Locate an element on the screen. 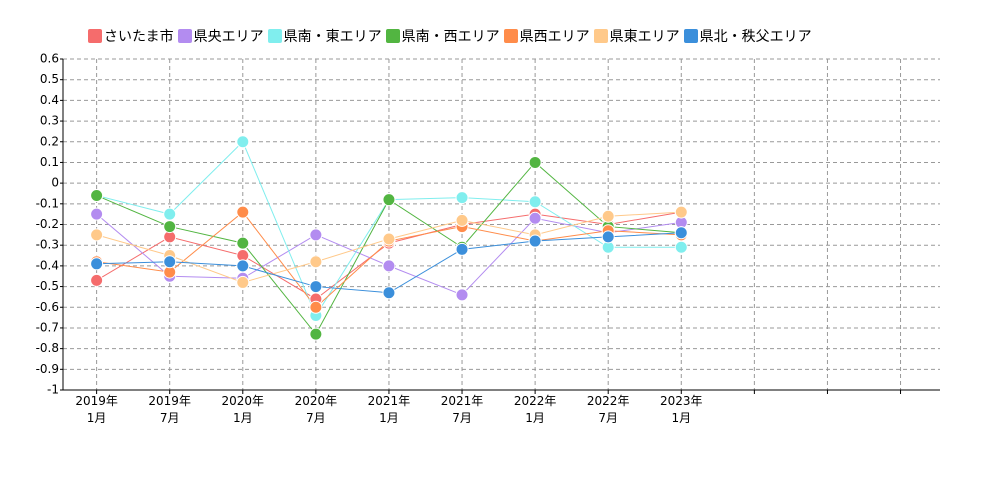 This screenshot has width=1000, height=500. legend-label: 県南・西エリア is located at coordinates (450, 37).